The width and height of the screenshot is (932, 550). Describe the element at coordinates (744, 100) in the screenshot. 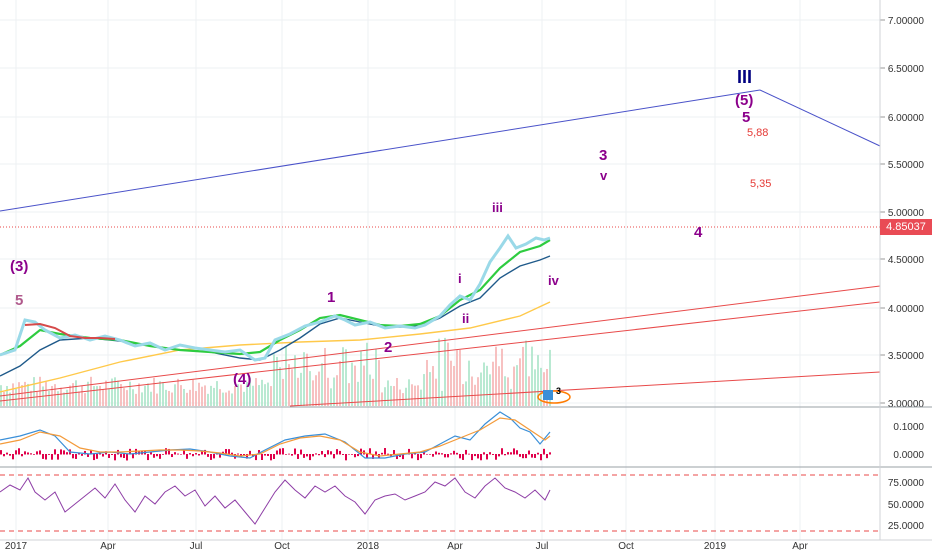

I see `wave-label-5-paren: (5)` at that location.